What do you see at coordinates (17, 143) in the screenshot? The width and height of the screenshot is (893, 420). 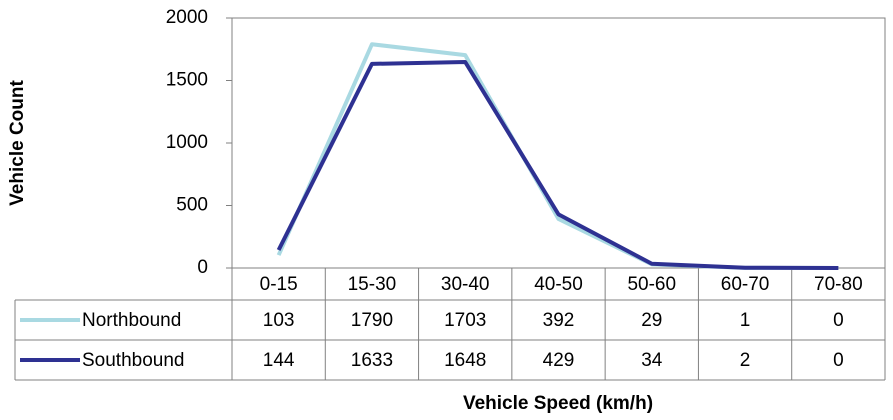 I see `y-axis-title: Vehicle Count` at bounding box center [17, 143].